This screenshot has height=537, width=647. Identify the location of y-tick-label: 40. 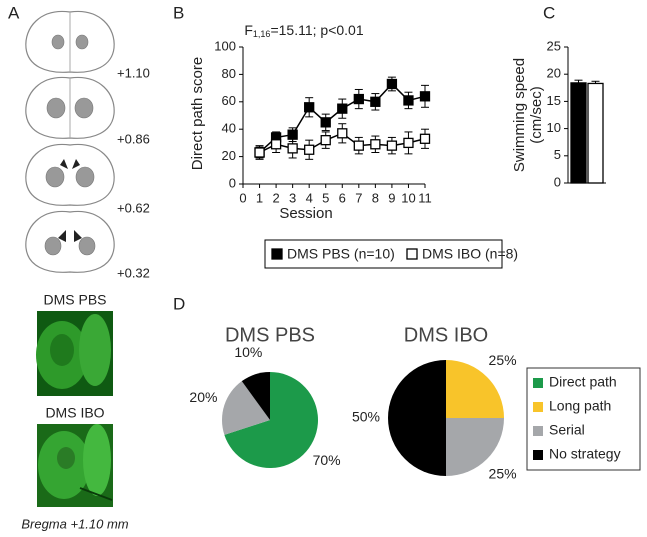
(229, 128).